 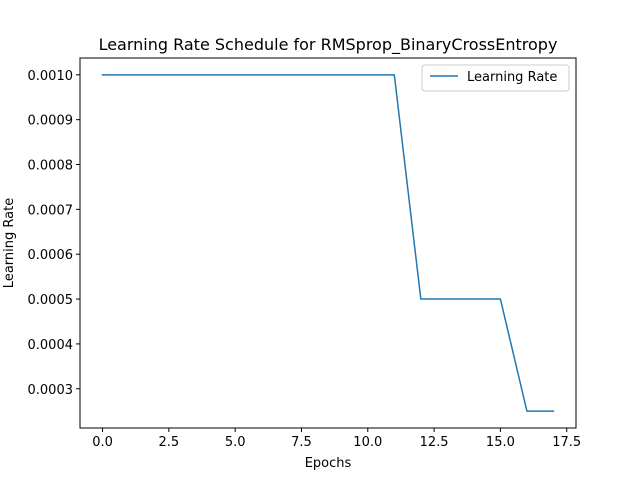 I want to click on y-tick-label: 0.0010, so click(x=51, y=76).